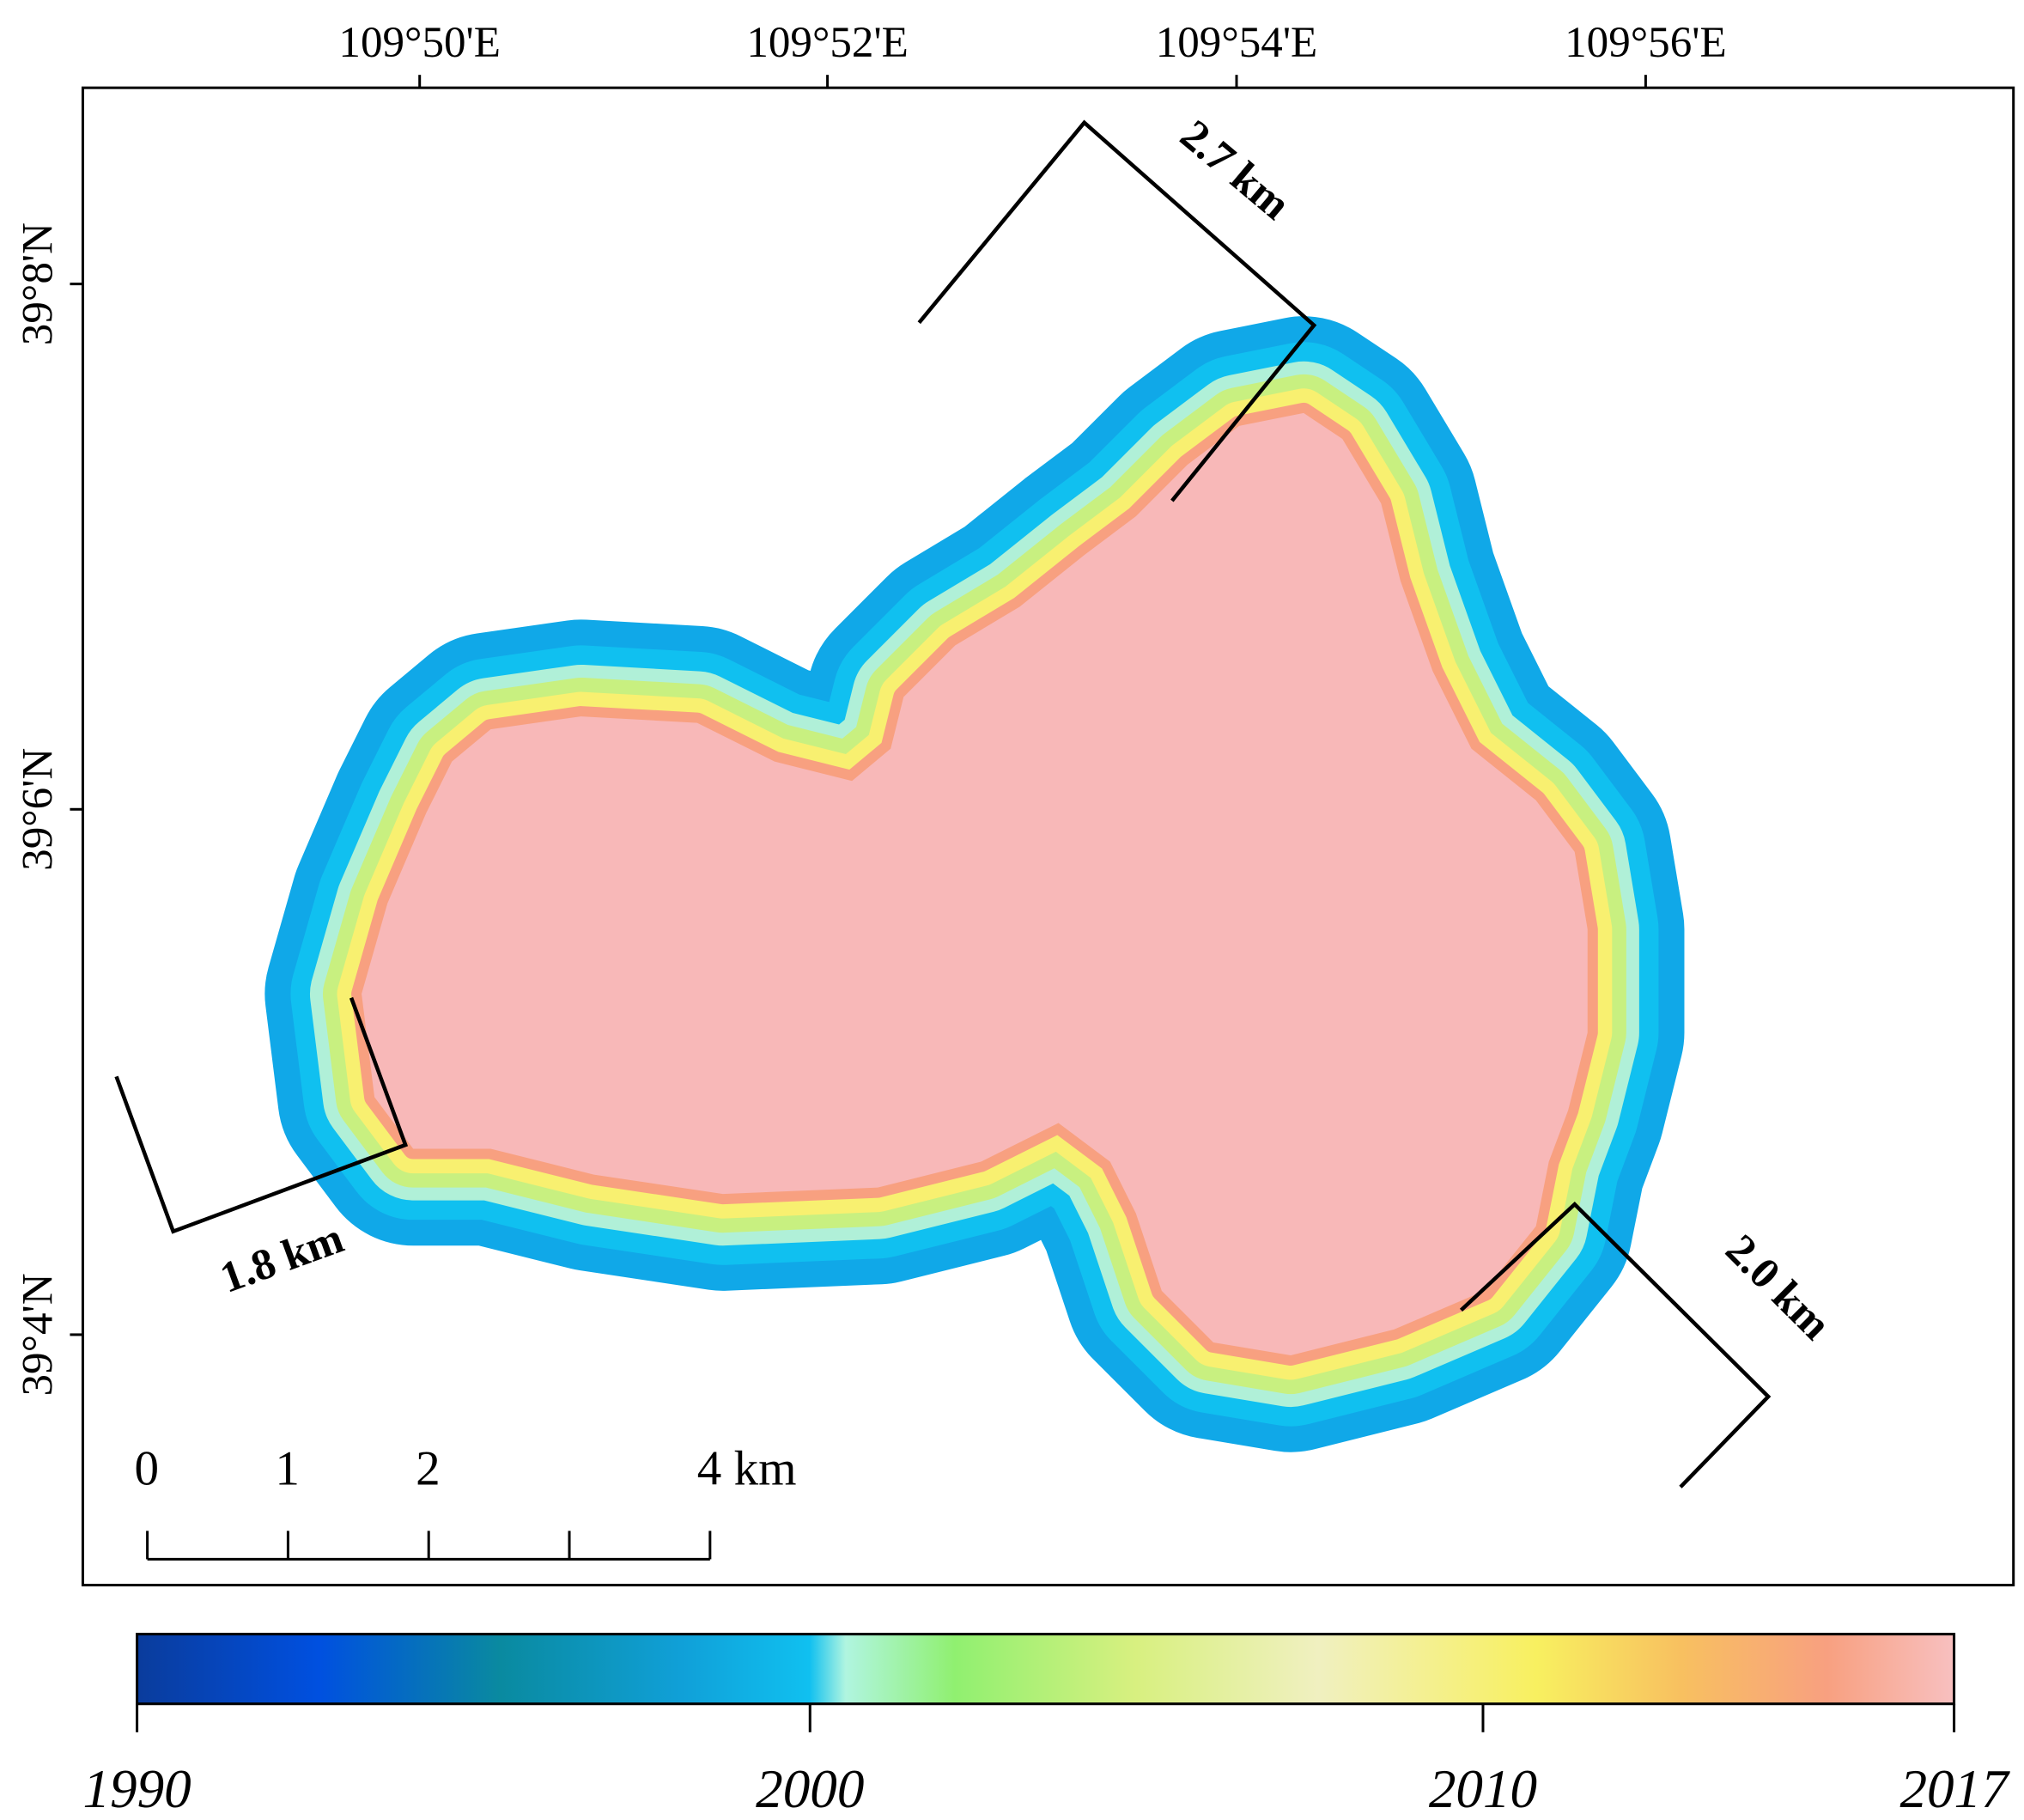  Describe the element at coordinates (37, 284) in the screenshot. I see `lat-label: 39°8'N` at that location.